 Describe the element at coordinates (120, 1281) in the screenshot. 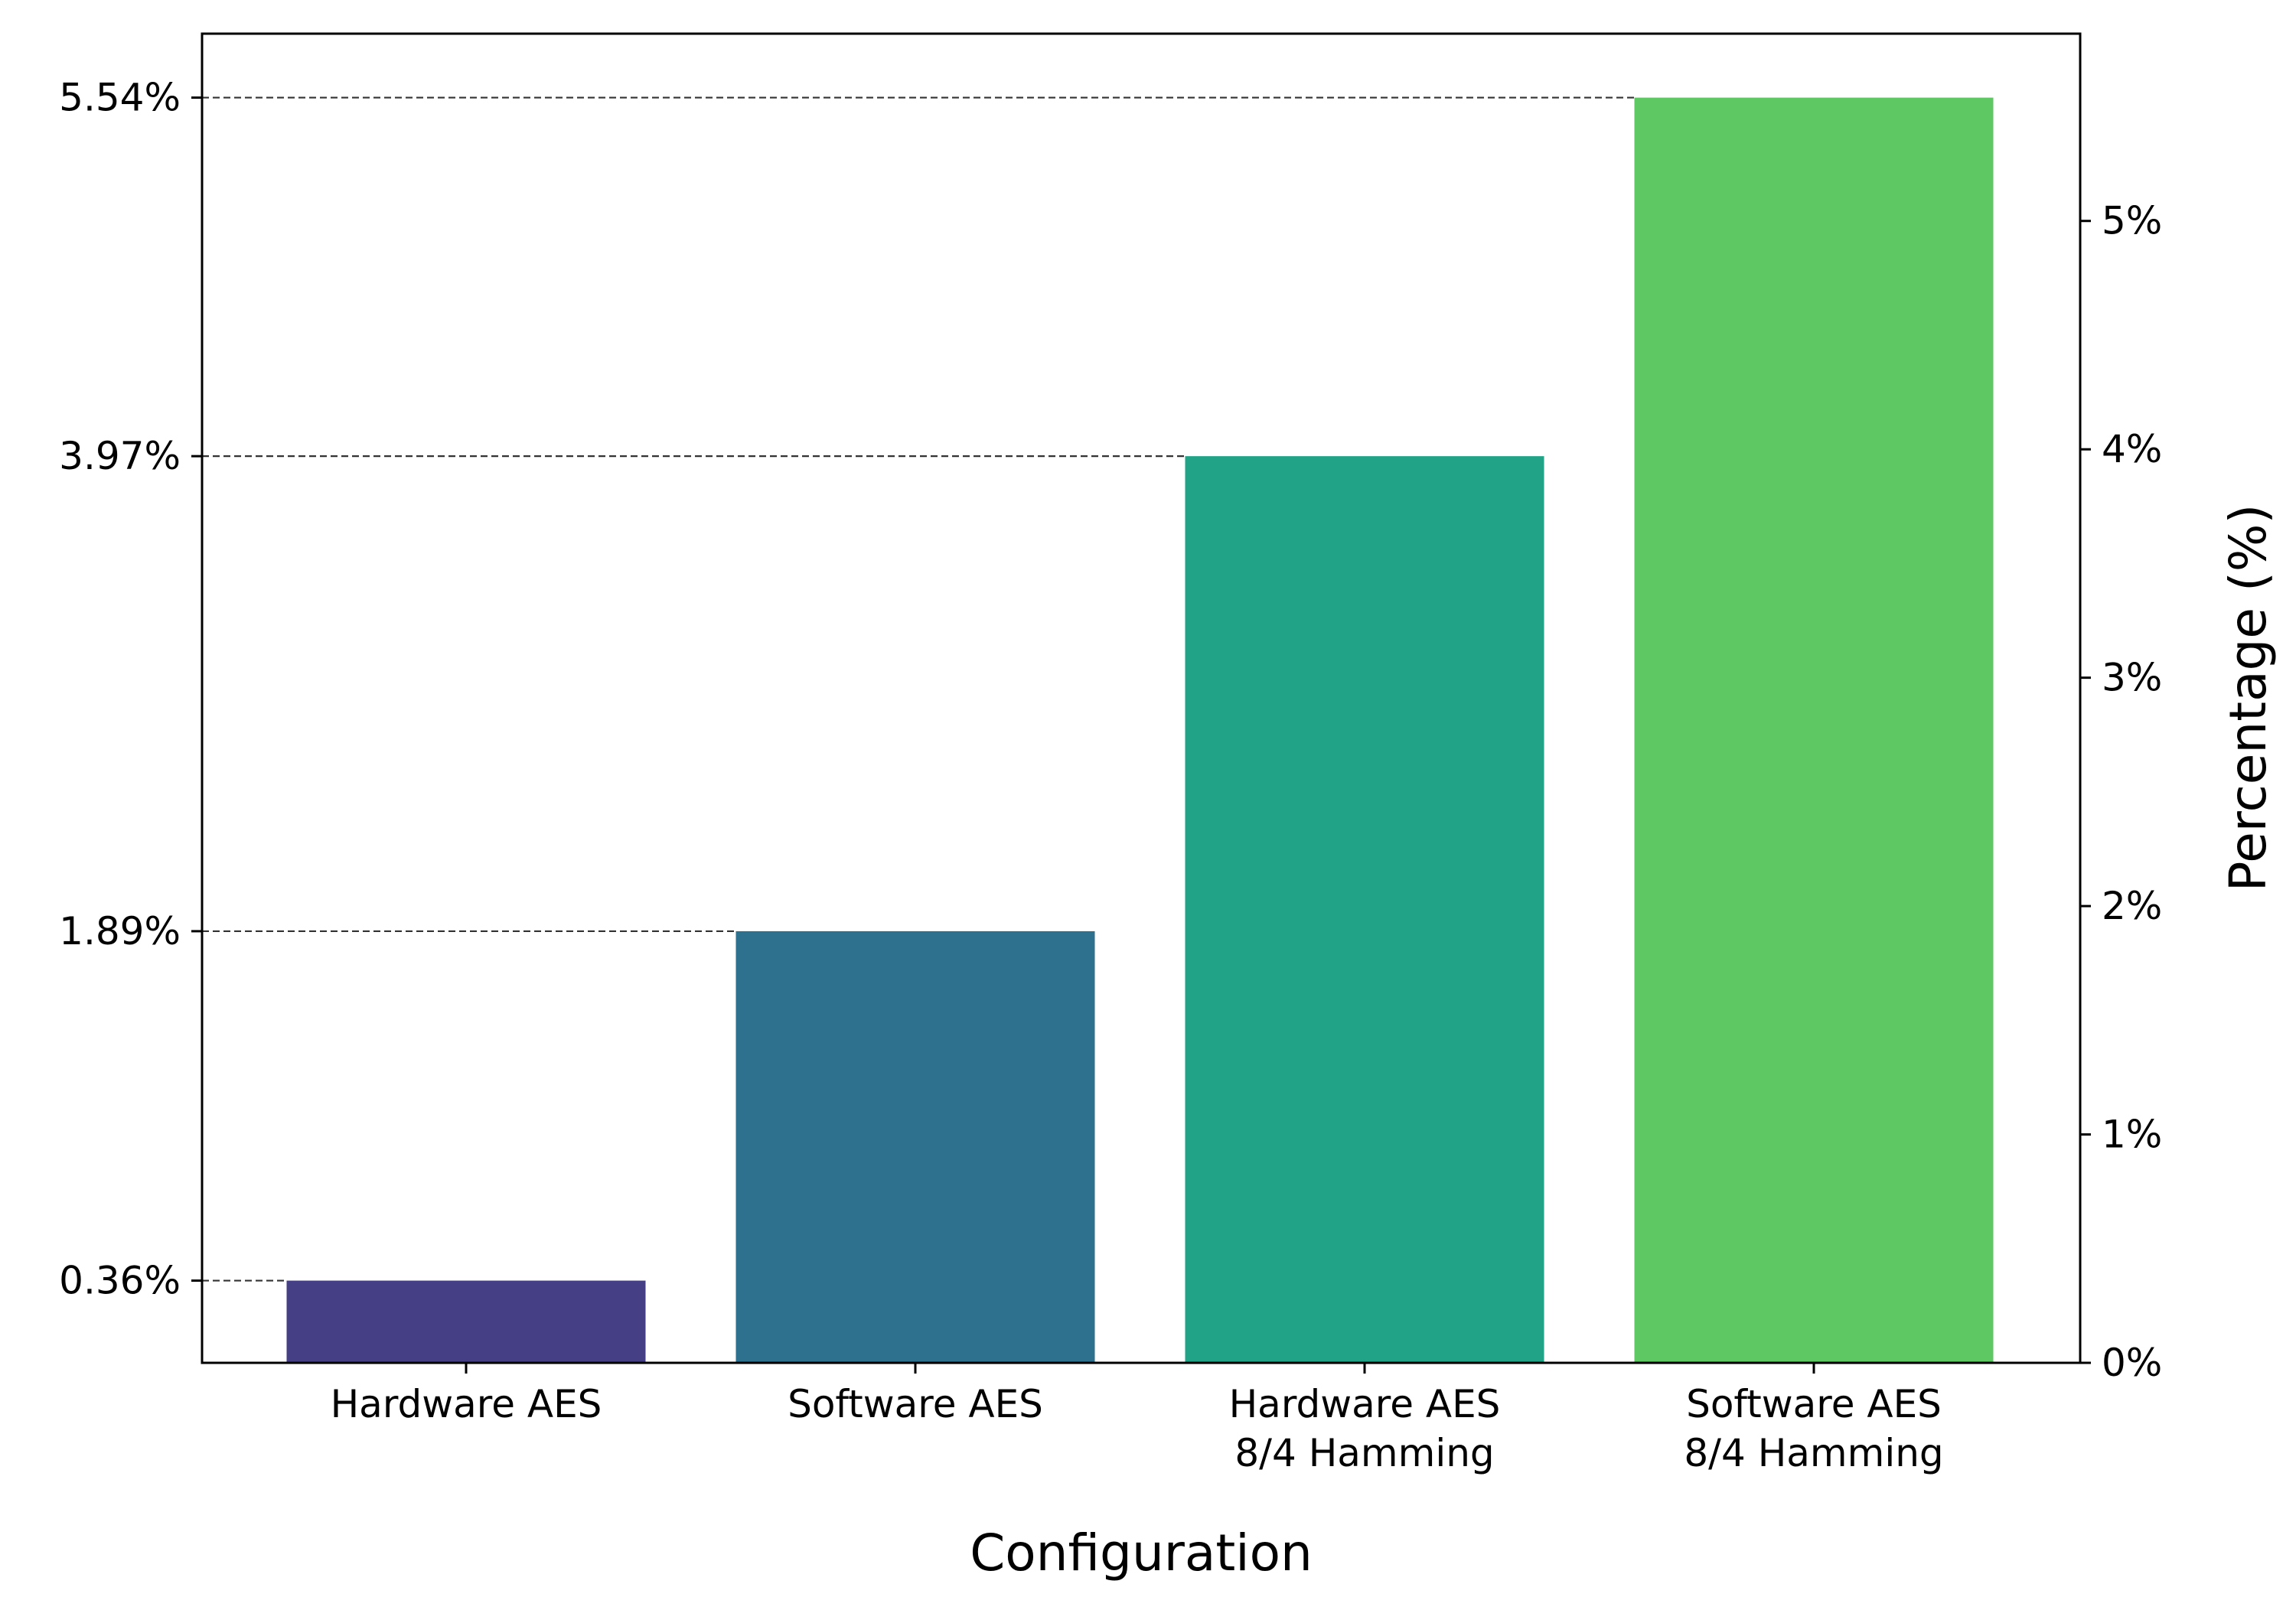

I see `left-tick-label: 0.36%` at that location.